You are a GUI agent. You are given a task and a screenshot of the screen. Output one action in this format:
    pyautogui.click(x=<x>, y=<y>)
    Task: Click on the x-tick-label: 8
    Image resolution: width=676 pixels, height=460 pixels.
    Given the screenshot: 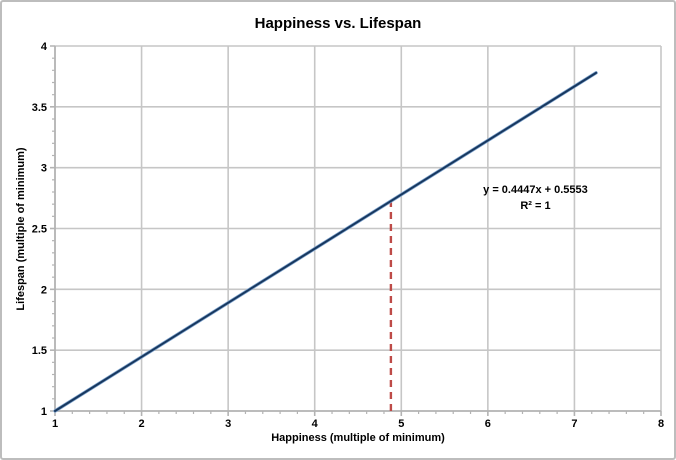 What is the action you would take?
    pyautogui.click(x=661, y=424)
    